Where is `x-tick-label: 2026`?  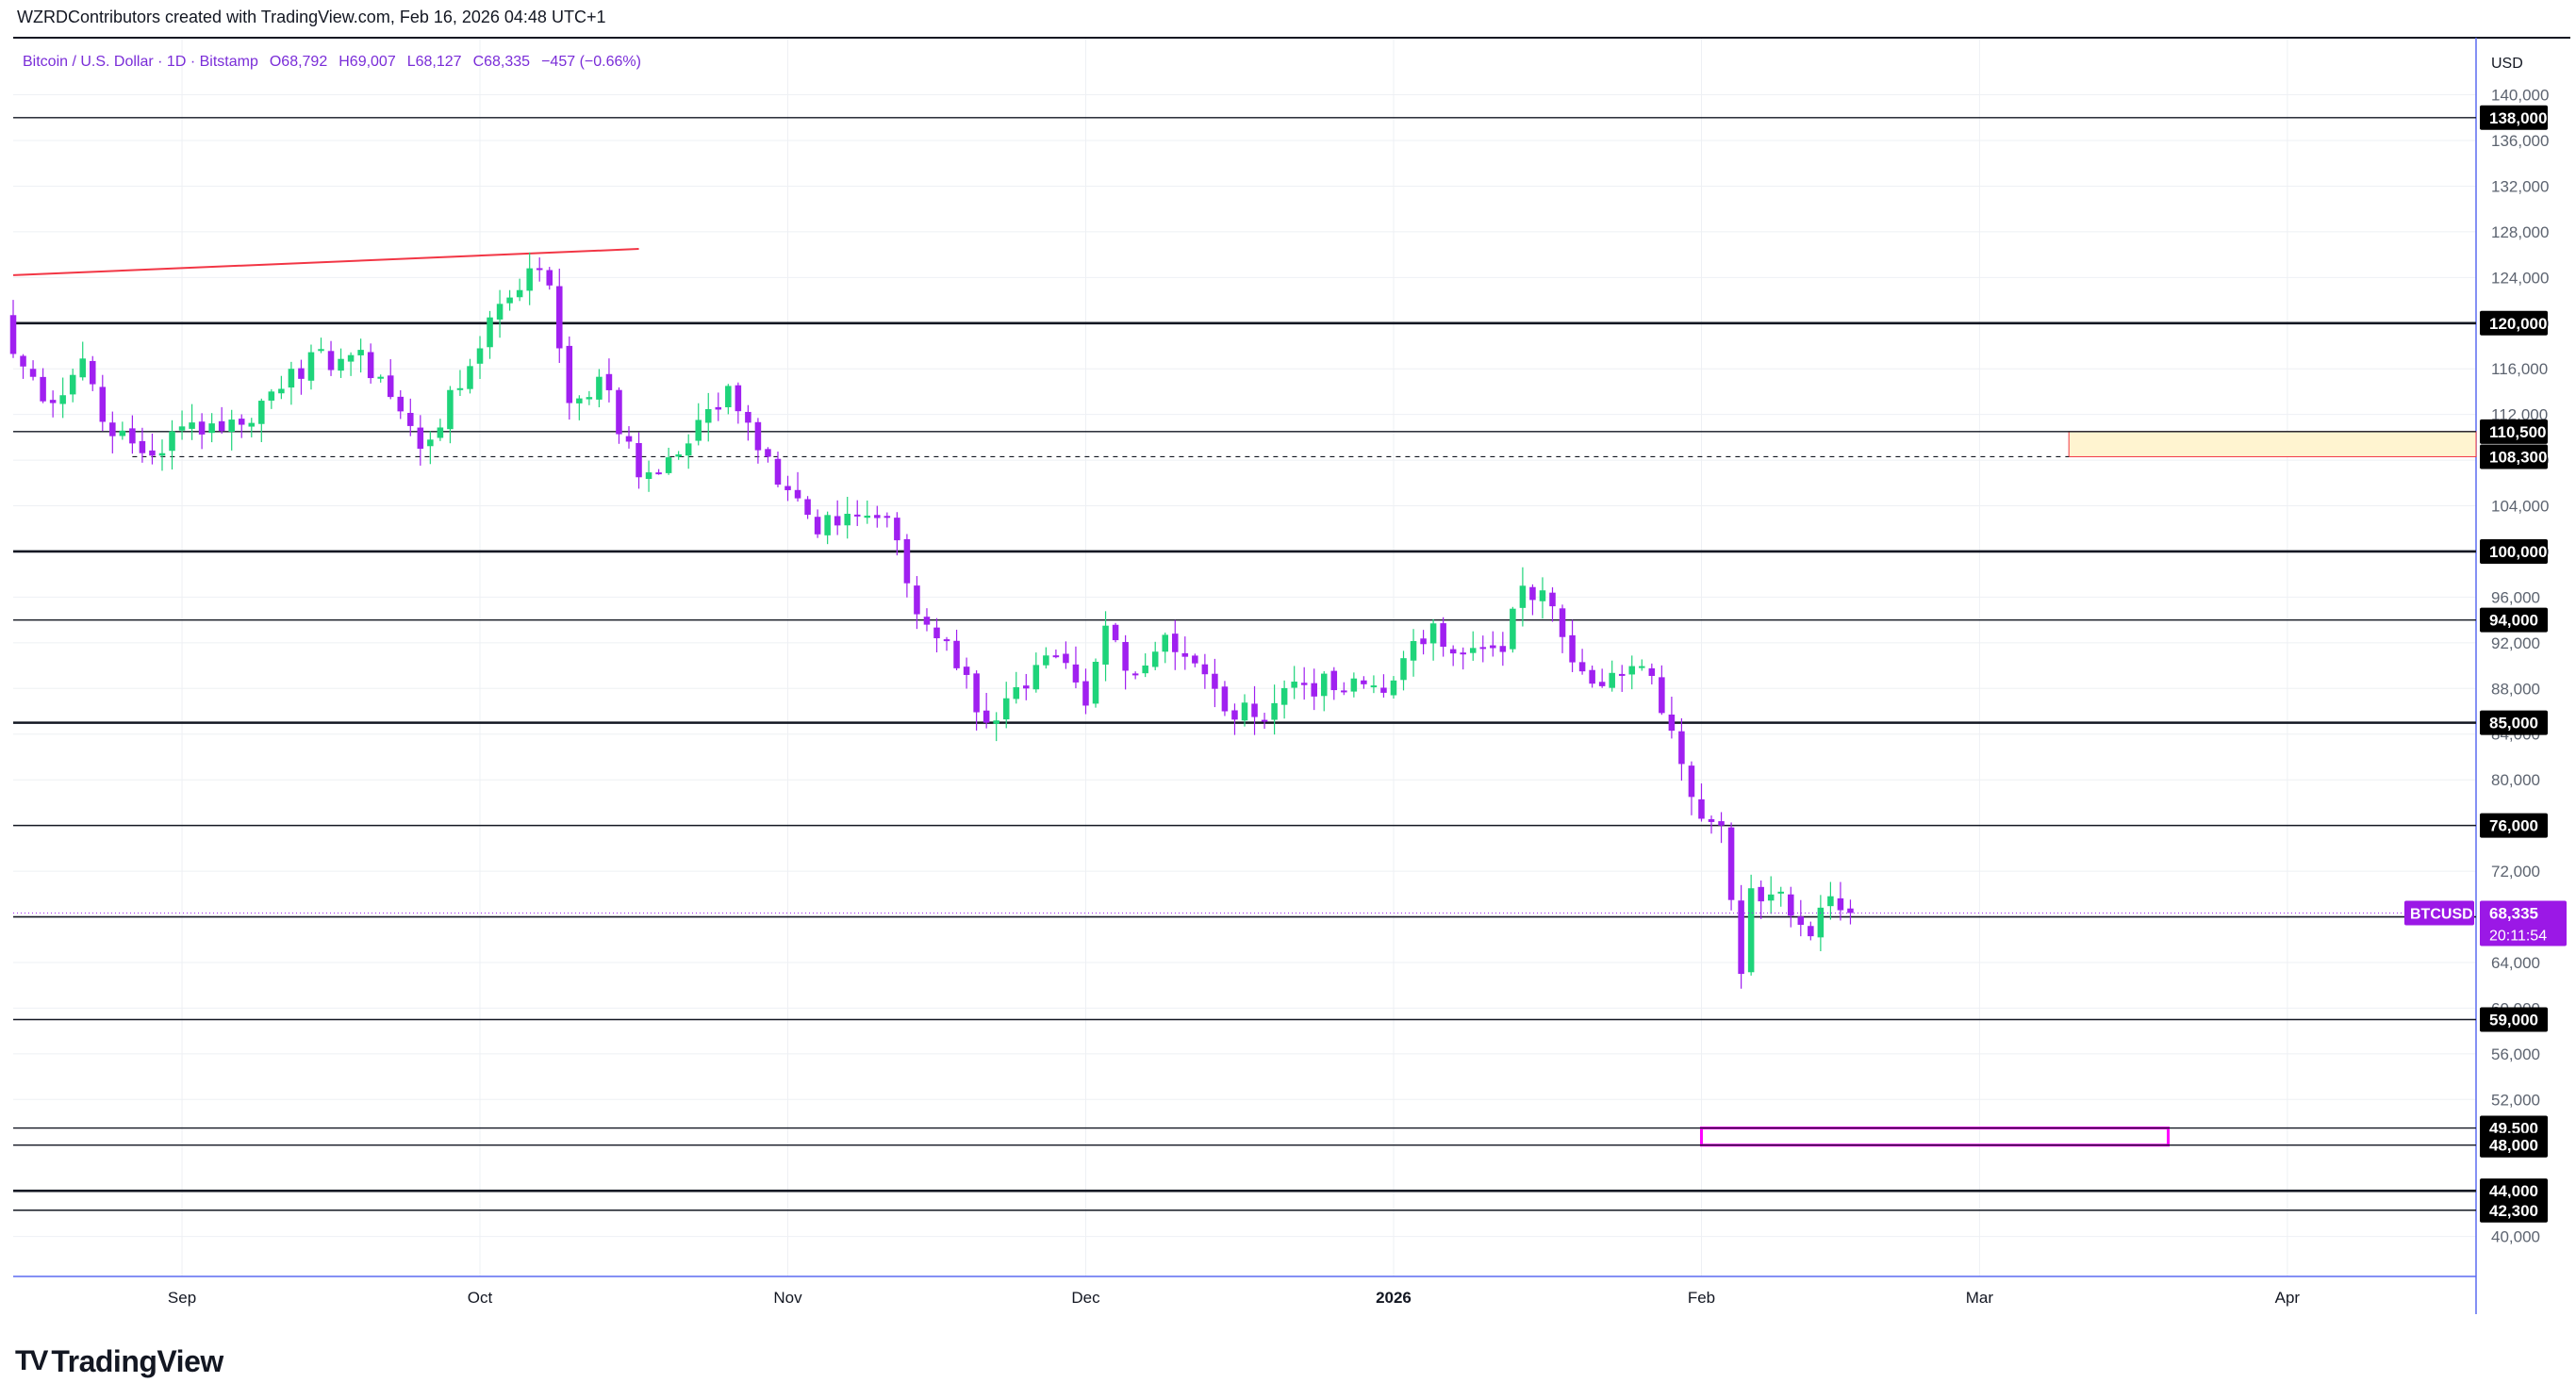 x-tick-label: 2026 is located at coordinates (1394, 1298).